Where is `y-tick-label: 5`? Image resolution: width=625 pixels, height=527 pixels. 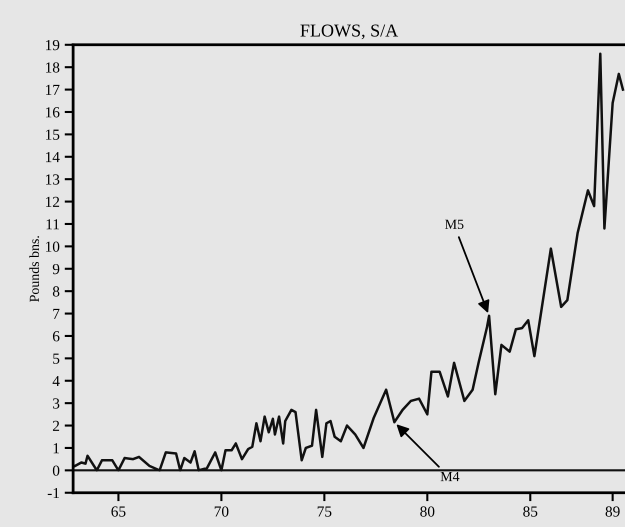 y-tick-label: 5 is located at coordinates (56, 359).